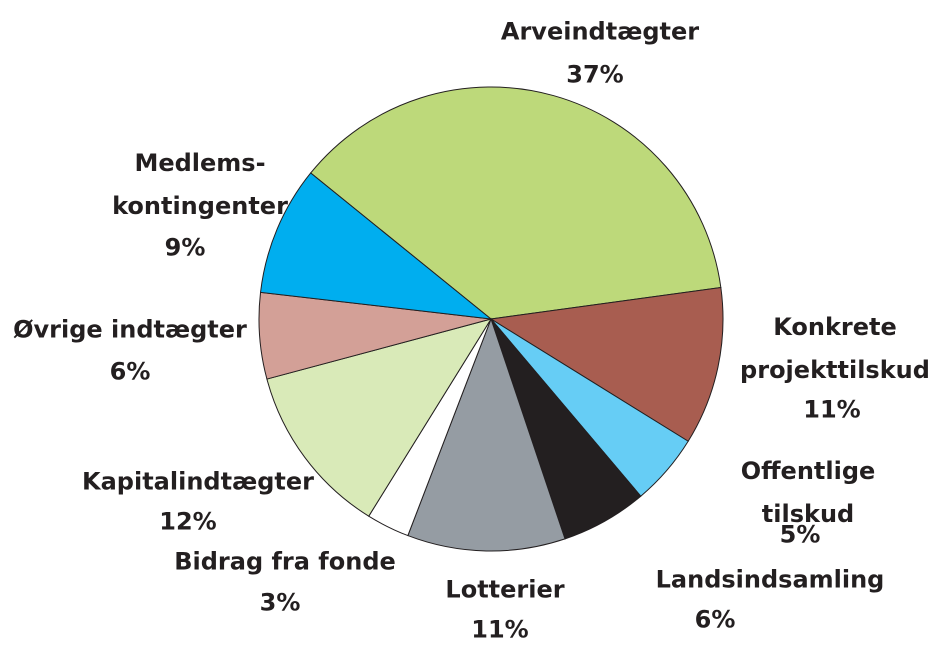  What do you see at coordinates (800, 534) in the screenshot?
I see `slice-percent: 5%` at bounding box center [800, 534].